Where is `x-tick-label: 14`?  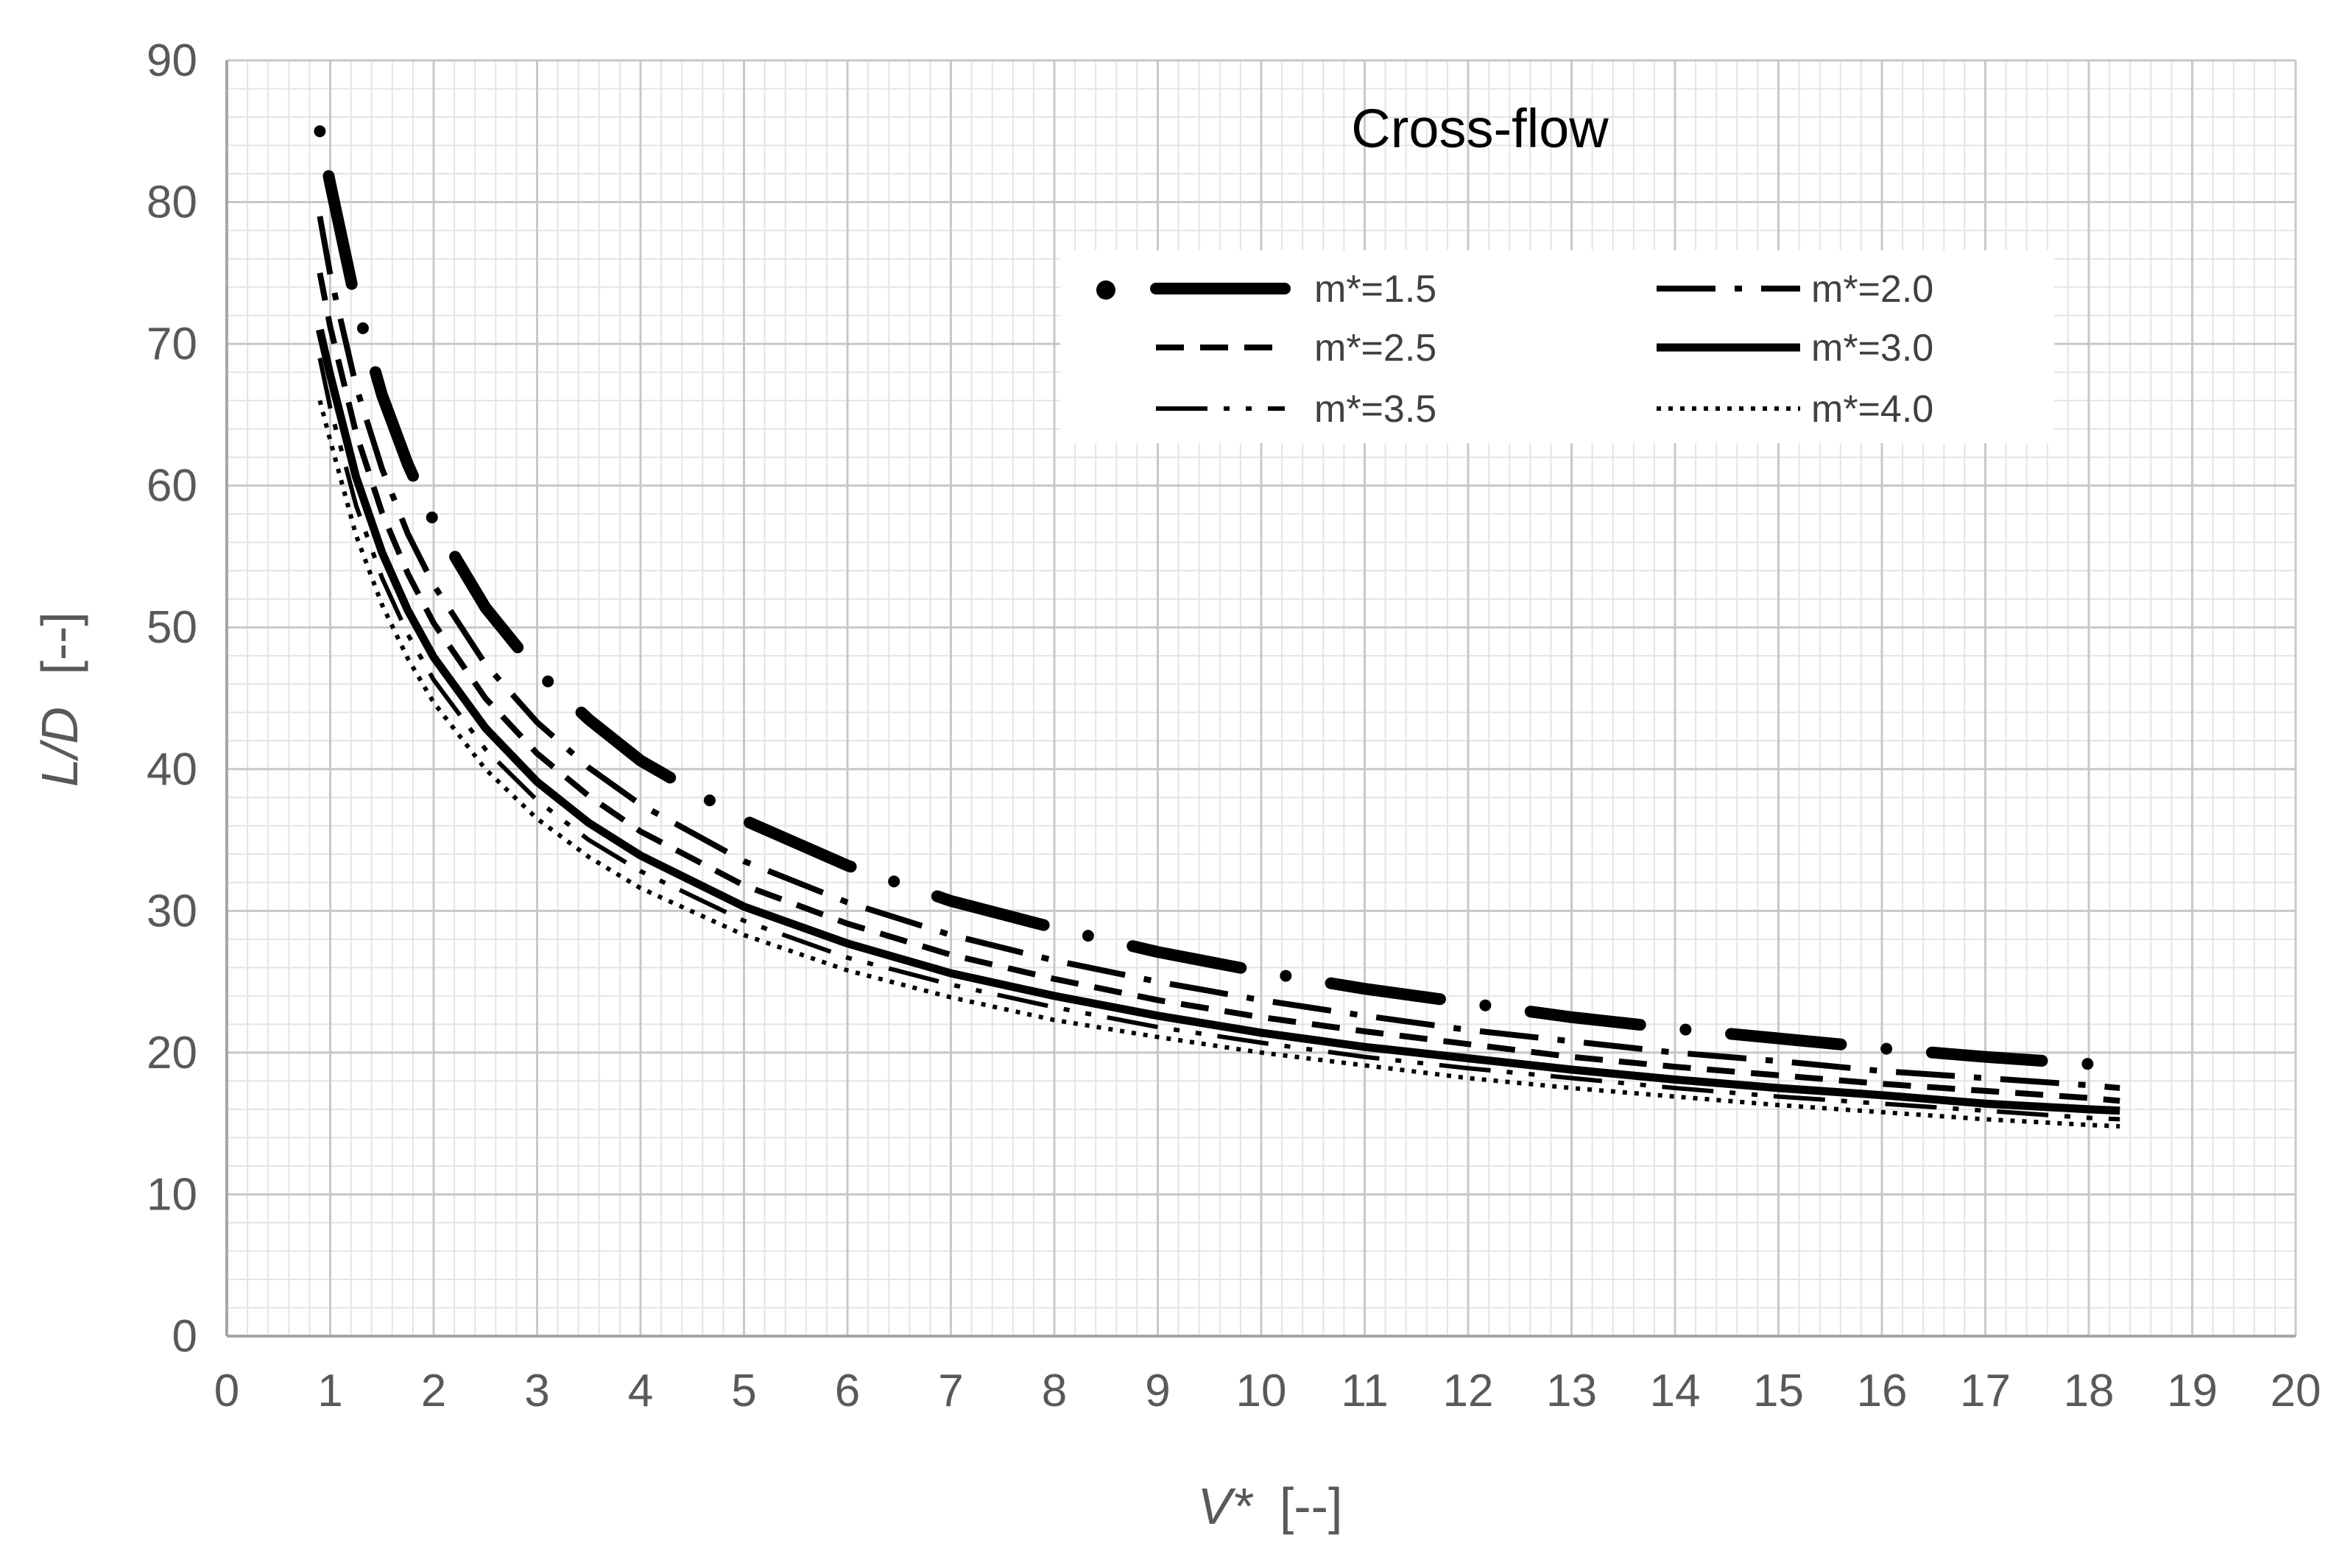 x-tick-label: 14 is located at coordinates (1675, 1391).